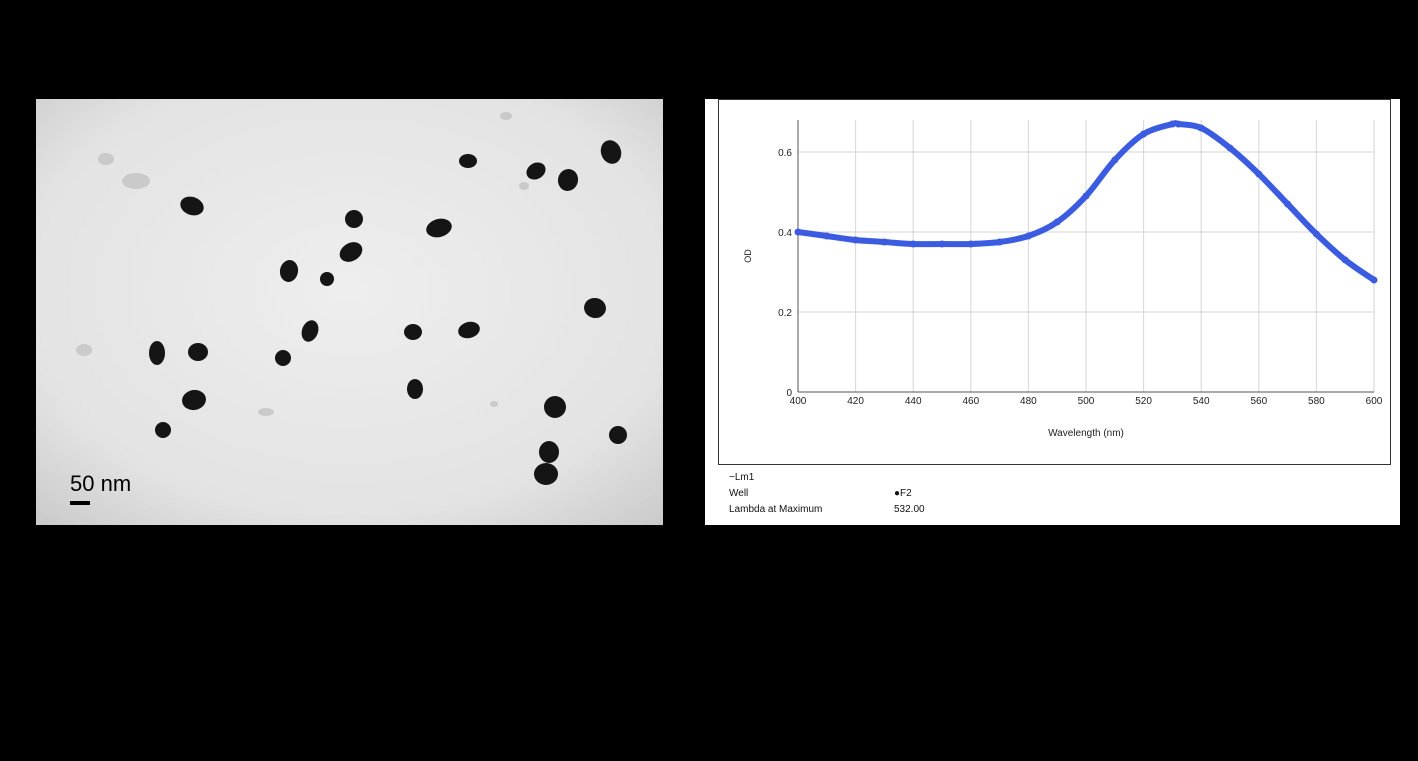  Describe the element at coordinates (1316, 401) in the screenshot. I see `x-tick-label: 580` at that location.